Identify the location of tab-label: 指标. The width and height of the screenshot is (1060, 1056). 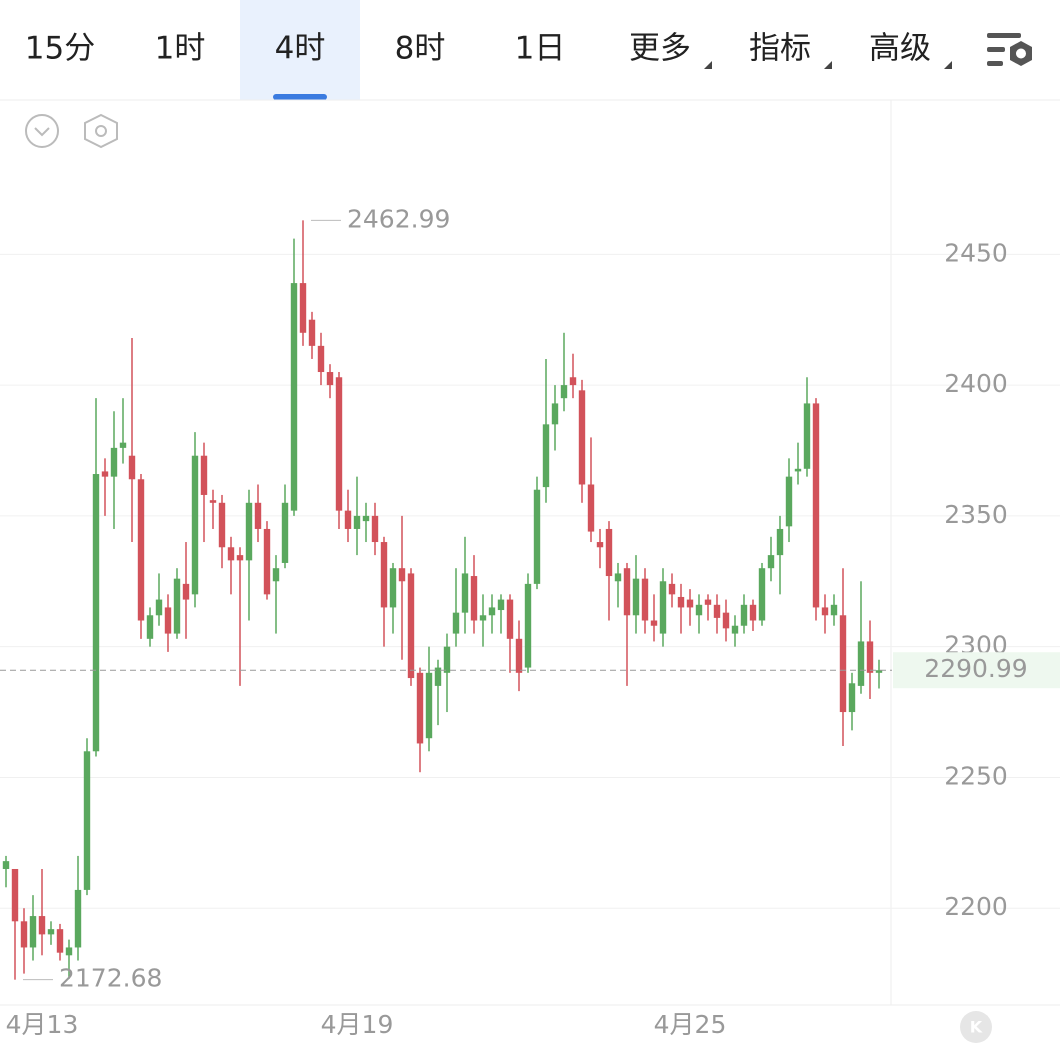
(780, 49).